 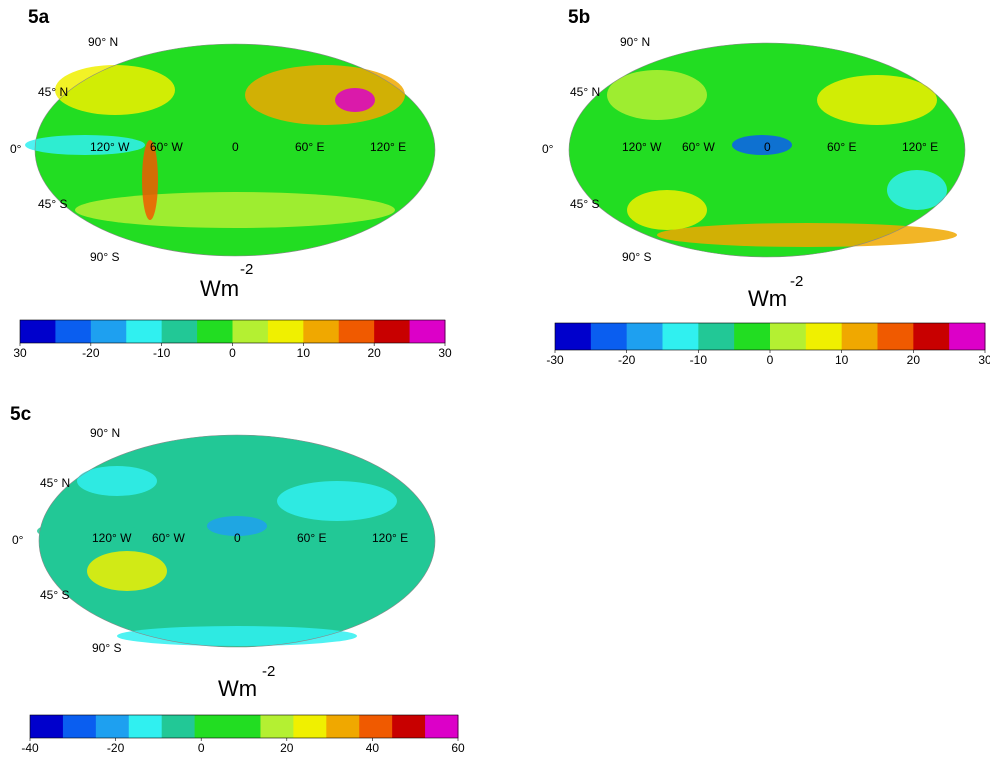 What do you see at coordinates (579, 17) in the screenshot?
I see `panel-label: 5b` at bounding box center [579, 17].